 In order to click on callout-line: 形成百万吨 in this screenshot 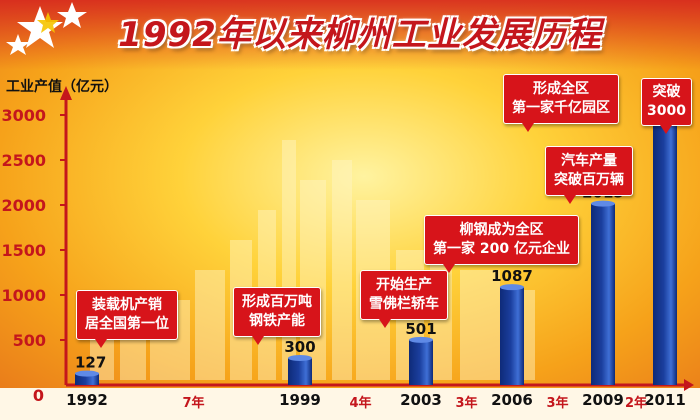, I will do `click(277, 302)`.